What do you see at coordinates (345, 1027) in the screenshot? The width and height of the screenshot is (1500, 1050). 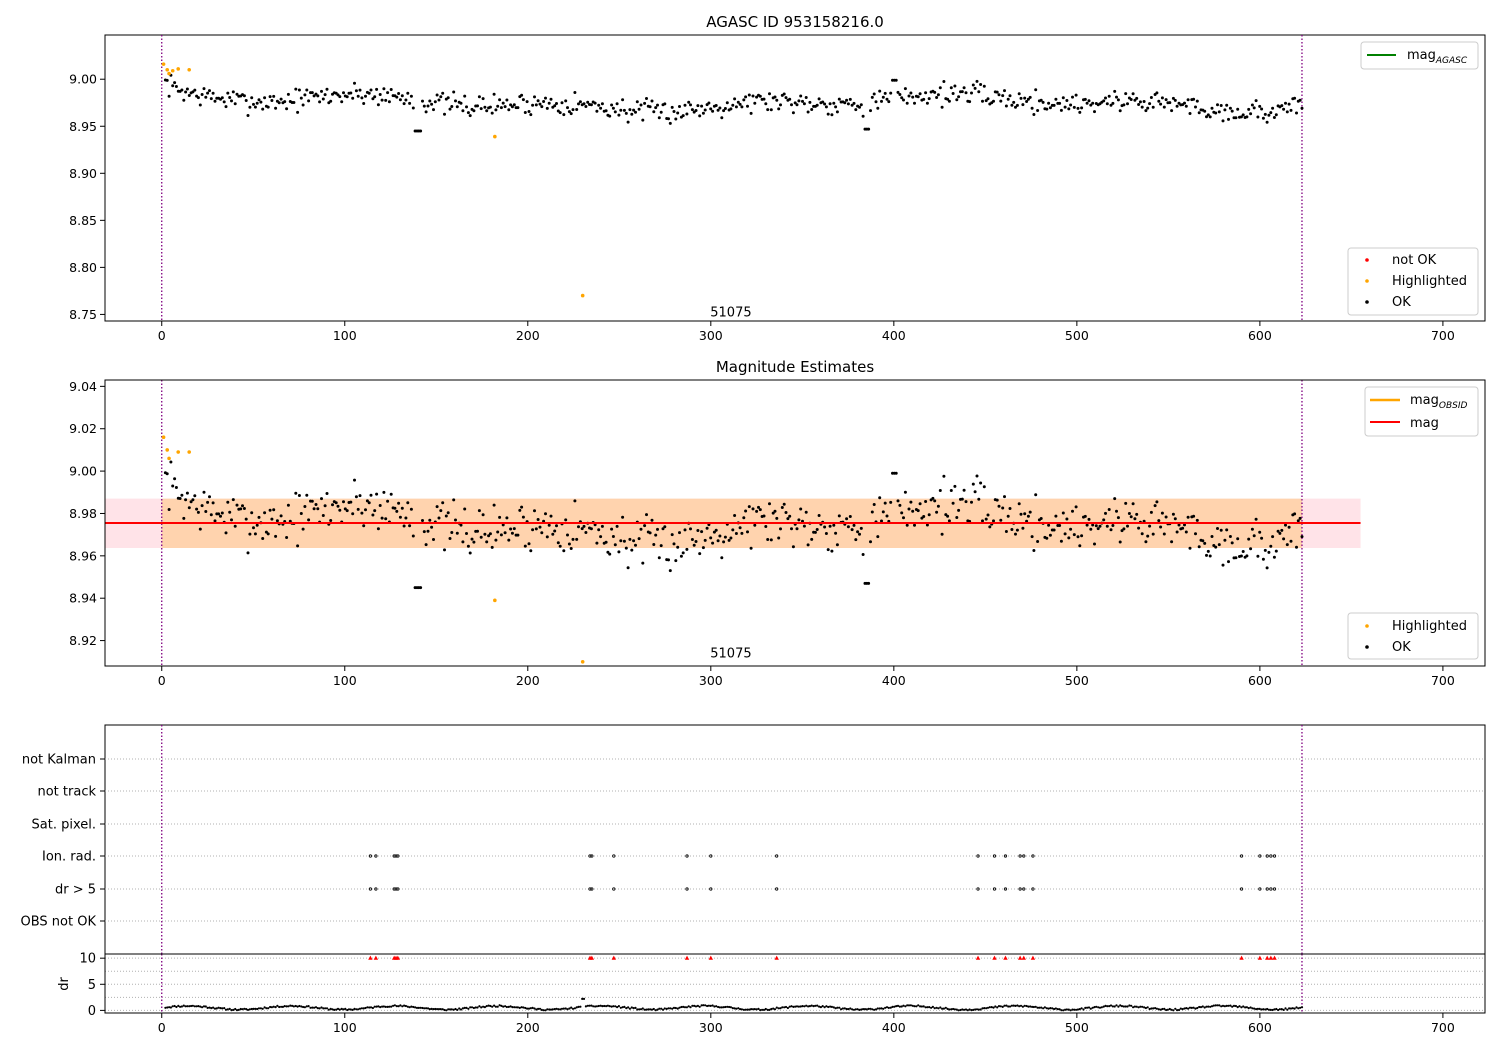 I see `dr-x-tick-label: 100` at bounding box center [345, 1027].